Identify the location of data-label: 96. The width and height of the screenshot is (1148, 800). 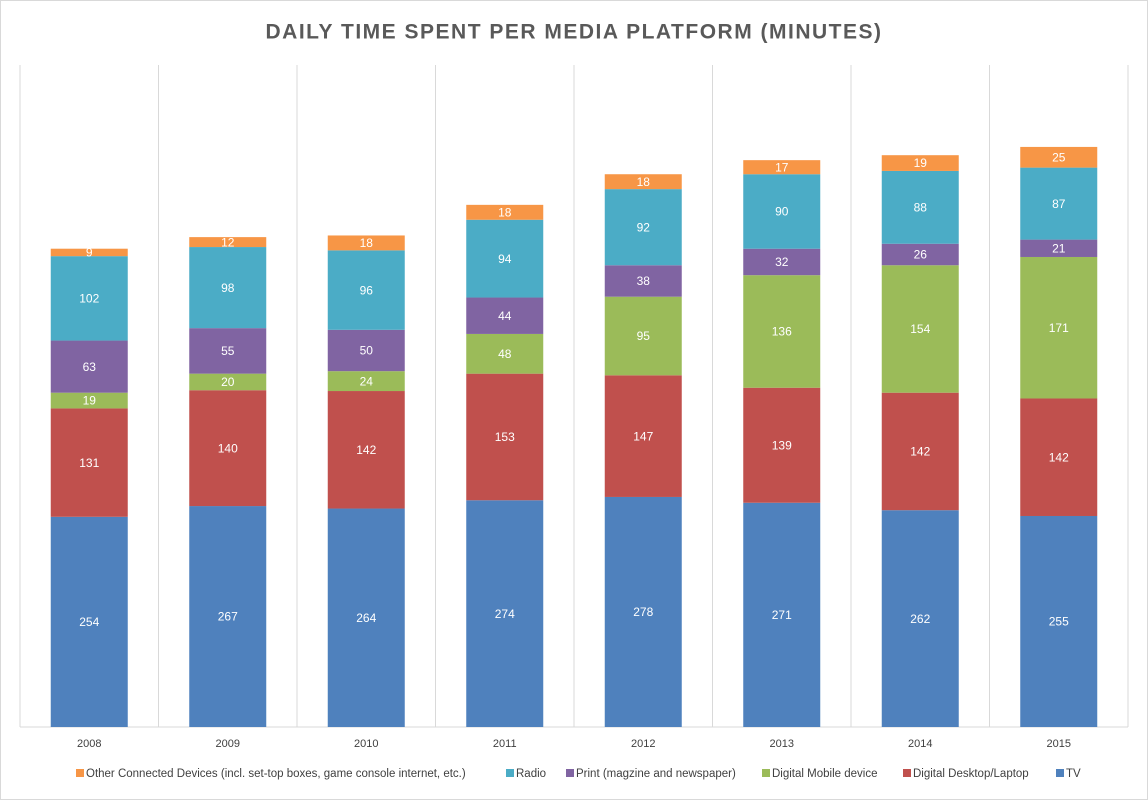
(367, 290).